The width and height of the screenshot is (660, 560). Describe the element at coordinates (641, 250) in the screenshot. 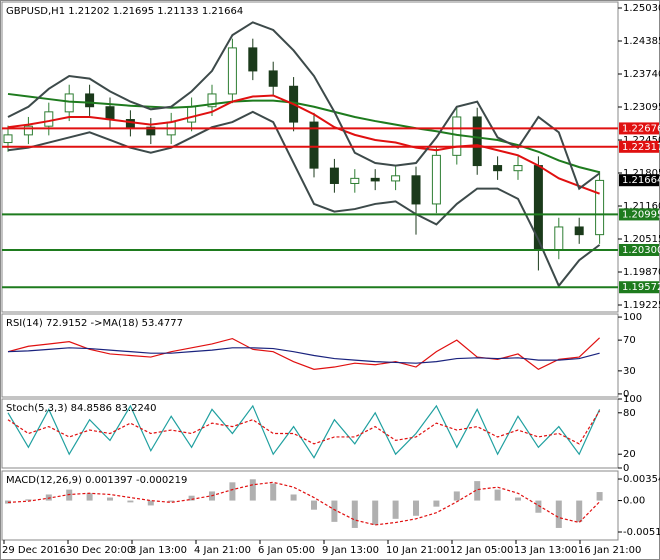

I see `level-label: 1.20300` at that location.